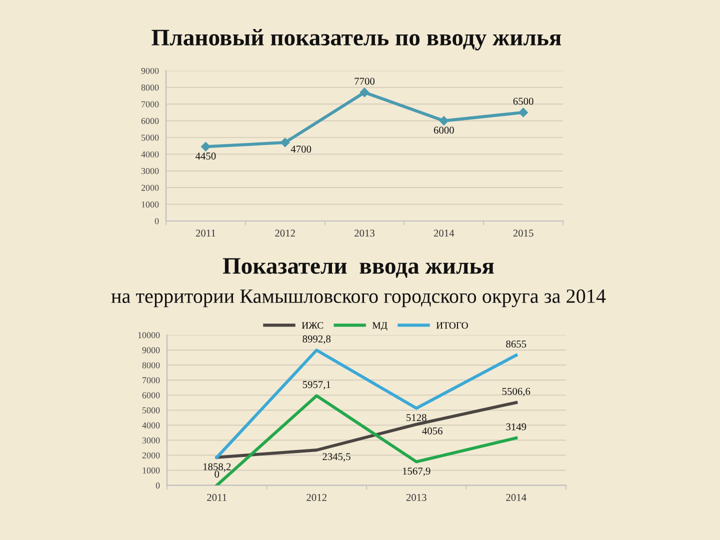 The image size is (720, 540). What do you see at coordinates (516, 344) in the screenshot?
I see `data-label: 8655` at bounding box center [516, 344].